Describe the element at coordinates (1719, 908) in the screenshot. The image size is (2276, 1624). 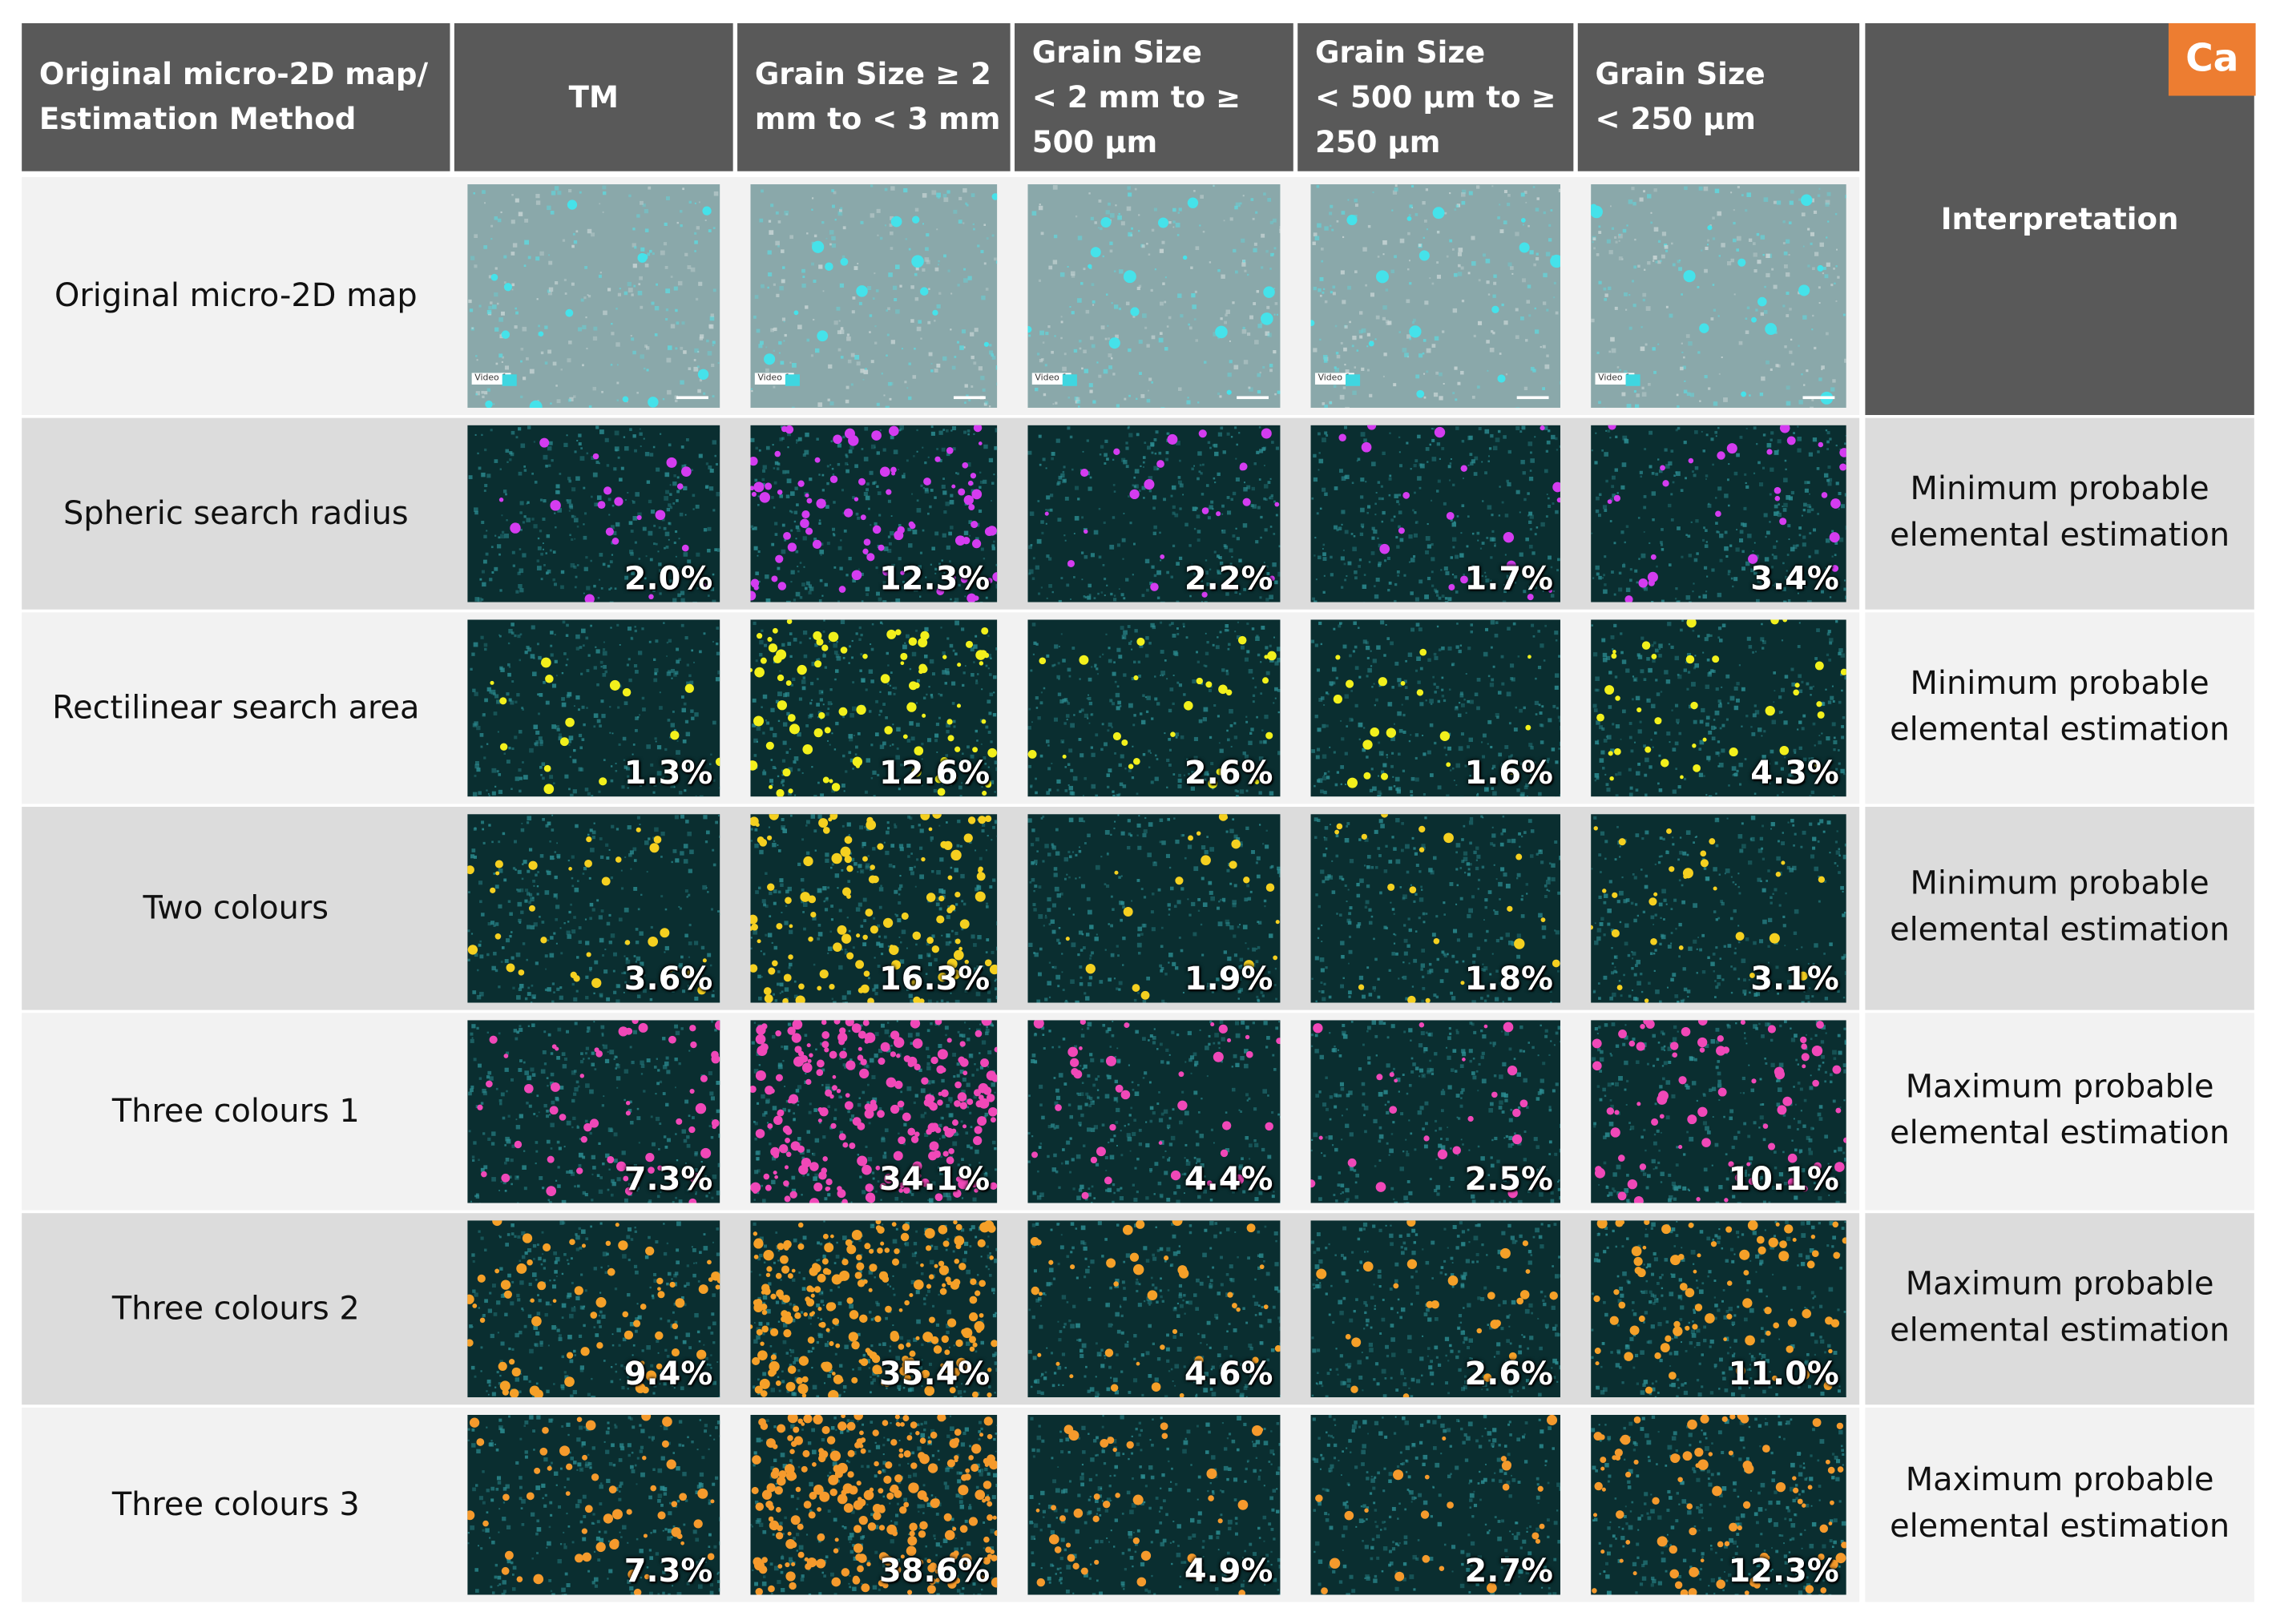
I see `estimation-map-image: 3.1%` at that location.